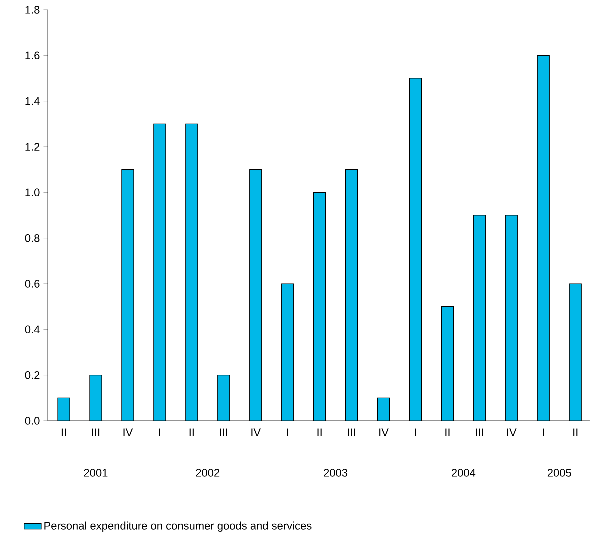 The width and height of the screenshot is (590, 541). I want to click on y-tick-label: 1.0, so click(33, 192).